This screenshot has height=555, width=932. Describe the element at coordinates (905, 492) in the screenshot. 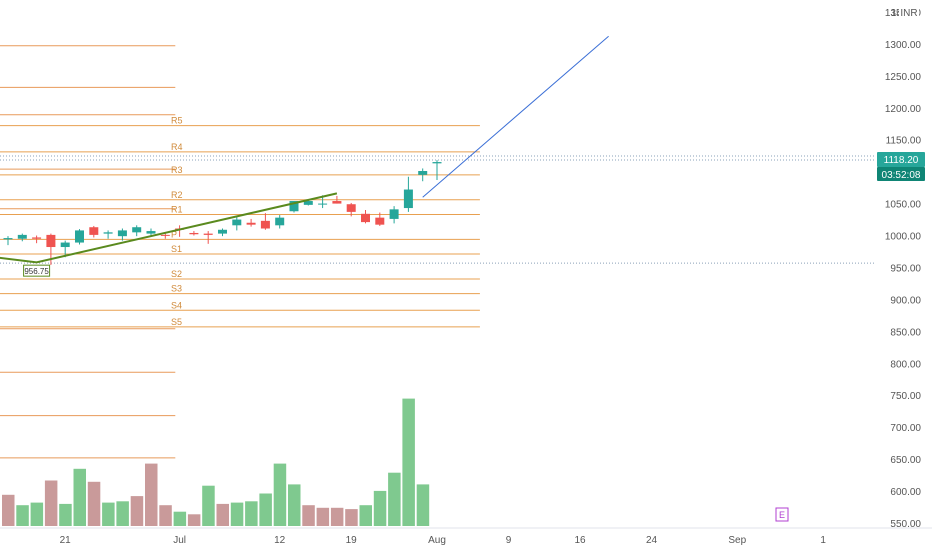

I see `price-tick-label: 600.00` at that location.